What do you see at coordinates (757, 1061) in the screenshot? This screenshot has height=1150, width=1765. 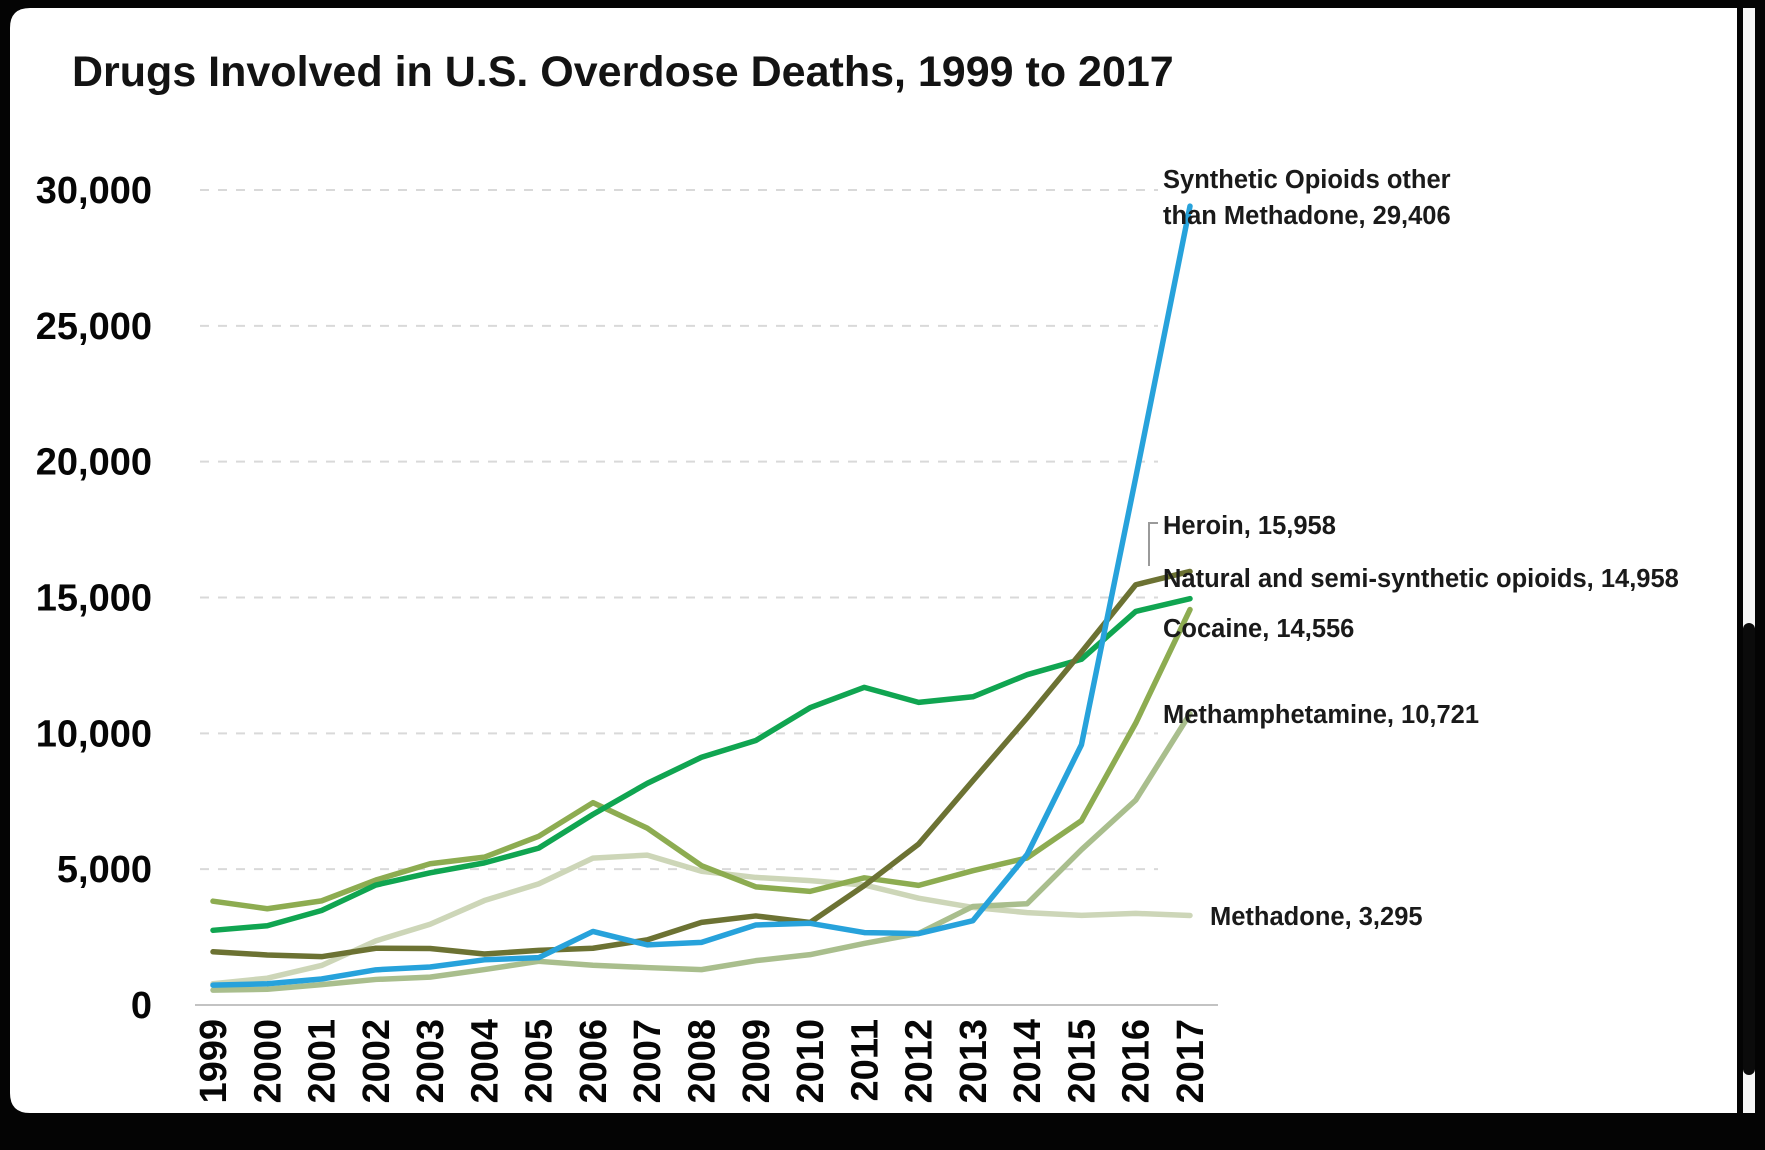 I see `x-tick-label-2009: 2009` at bounding box center [757, 1061].